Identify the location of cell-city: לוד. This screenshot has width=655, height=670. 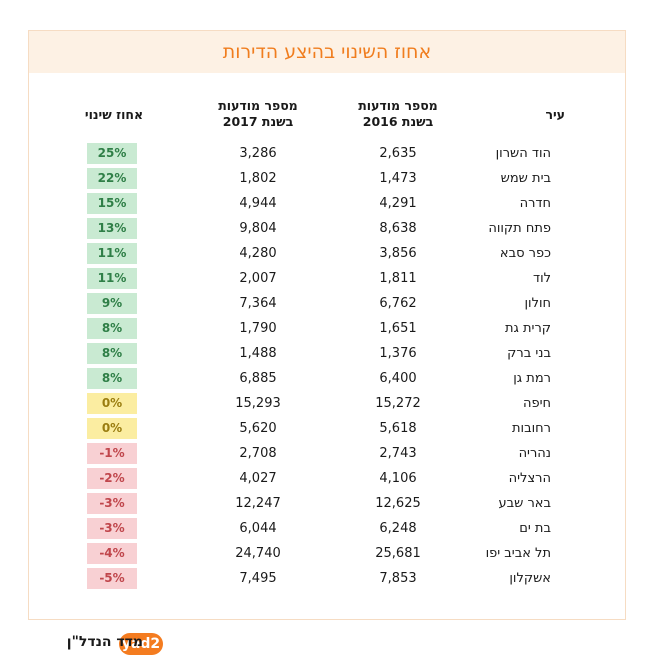
(541, 278).